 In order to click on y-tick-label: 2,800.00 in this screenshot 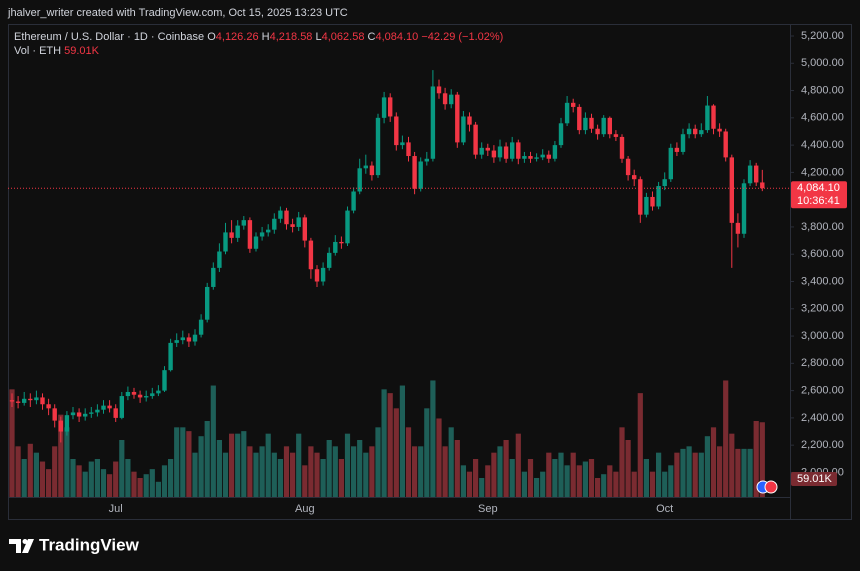, I will do `click(822, 363)`.